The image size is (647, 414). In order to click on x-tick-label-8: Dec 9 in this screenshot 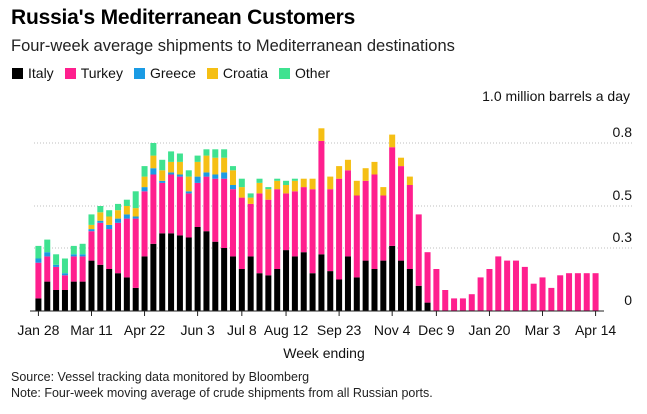, I will do `click(436, 330)`.